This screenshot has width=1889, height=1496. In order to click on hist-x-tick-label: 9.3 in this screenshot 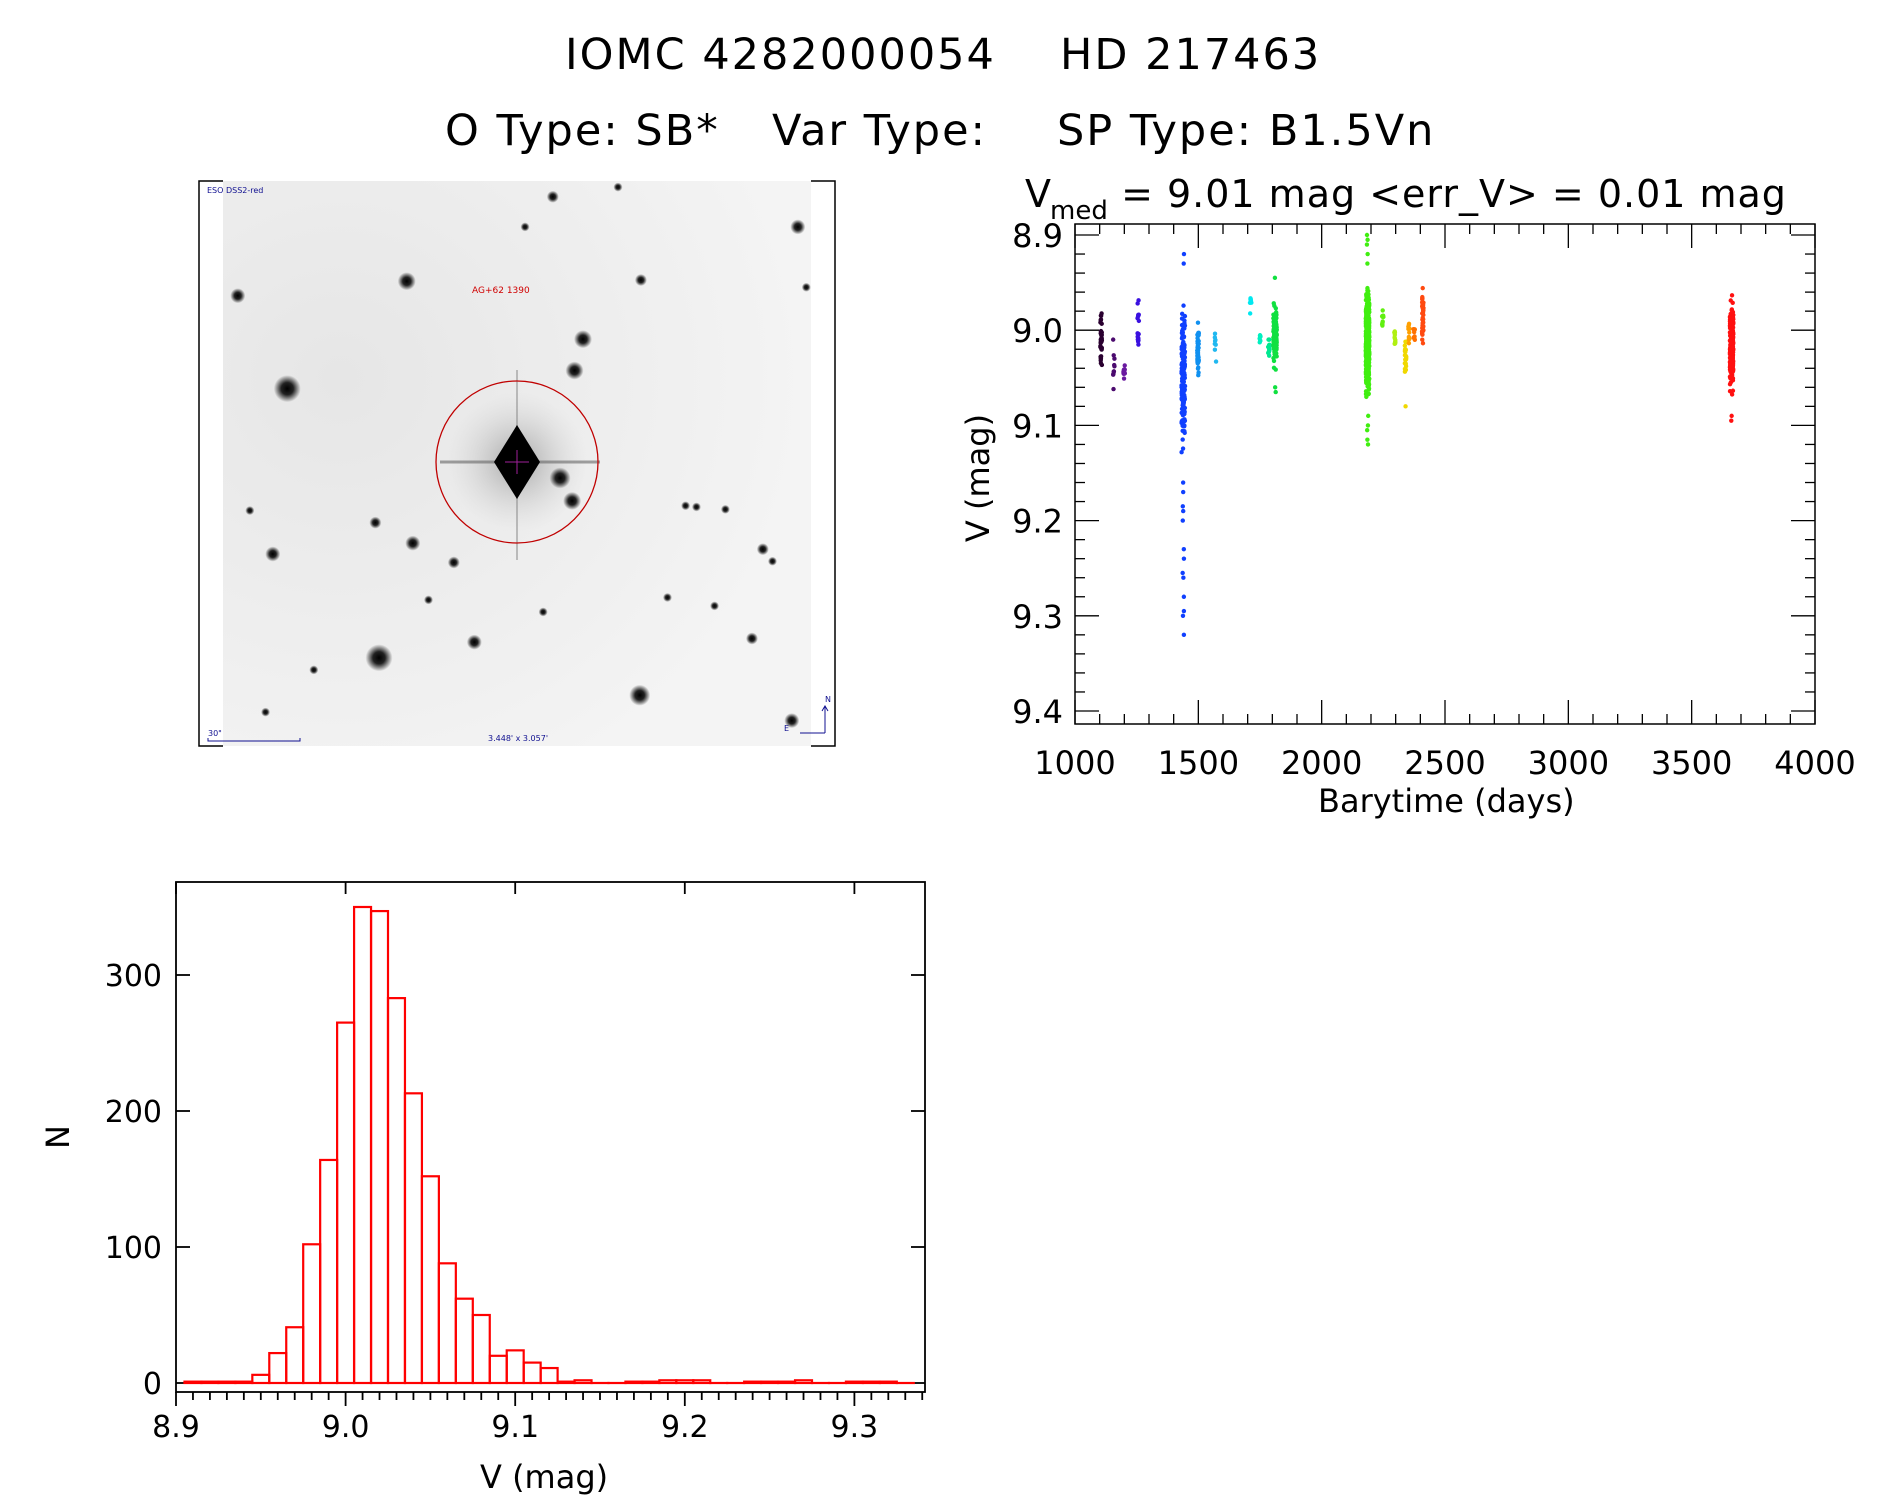, I will do `click(855, 1427)`.